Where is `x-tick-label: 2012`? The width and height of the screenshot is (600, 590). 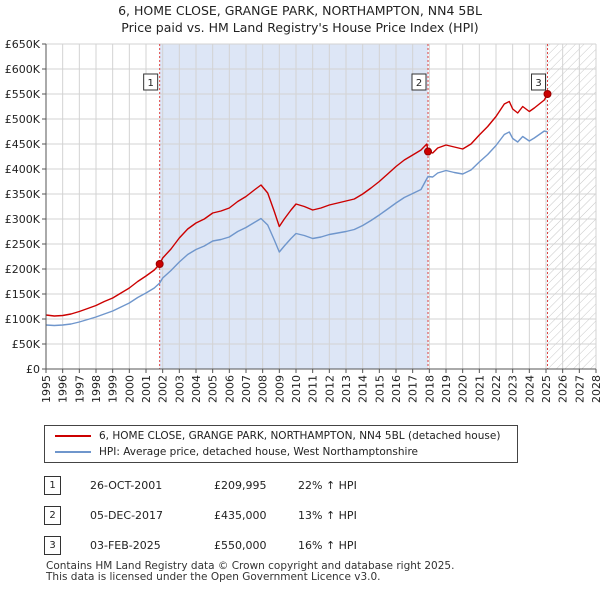 x-tick-label: 2012 is located at coordinates (329, 389).